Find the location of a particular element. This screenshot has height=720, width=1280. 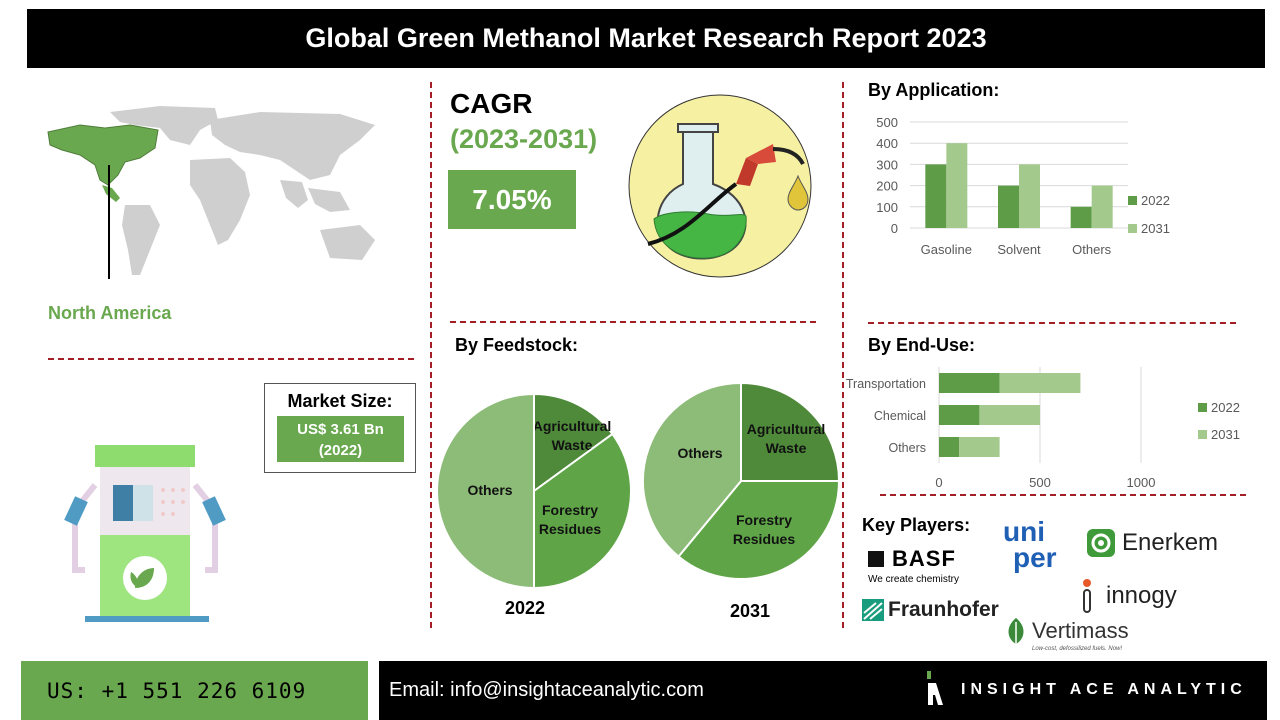

africa-shape is located at coordinates (220, 201).